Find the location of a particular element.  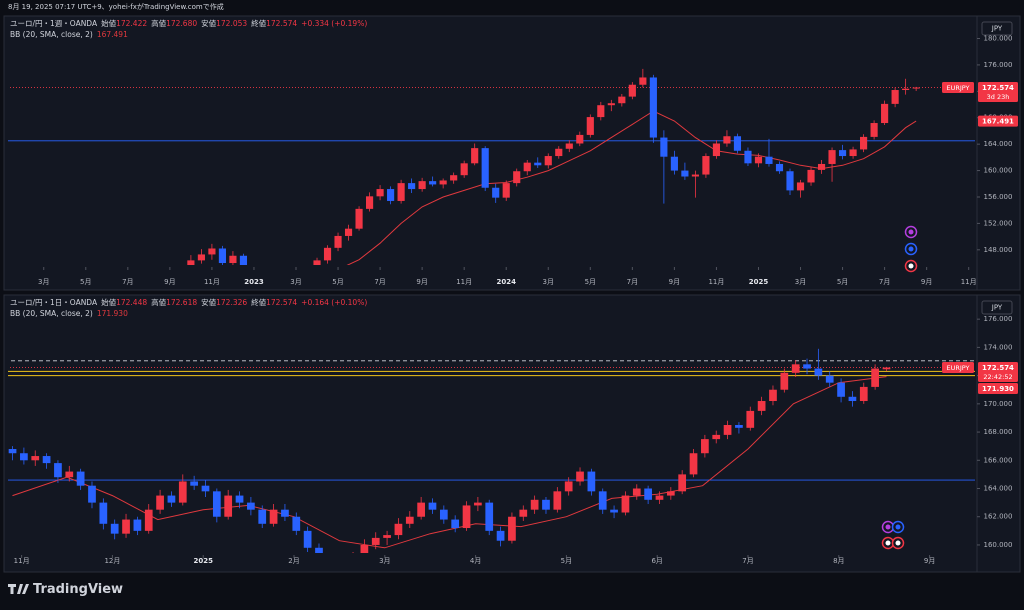

price-tag-label: 171.930 is located at coordinates (998, 389).